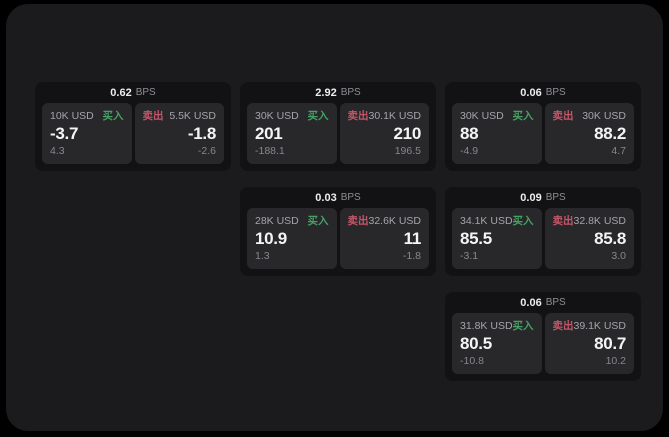 The width and height of the screenshot is (669, 437). What do you see at coordinates (469, 151) in the screenshot?
I see `buy-change: -4.9` at bounding box center [469, 151].